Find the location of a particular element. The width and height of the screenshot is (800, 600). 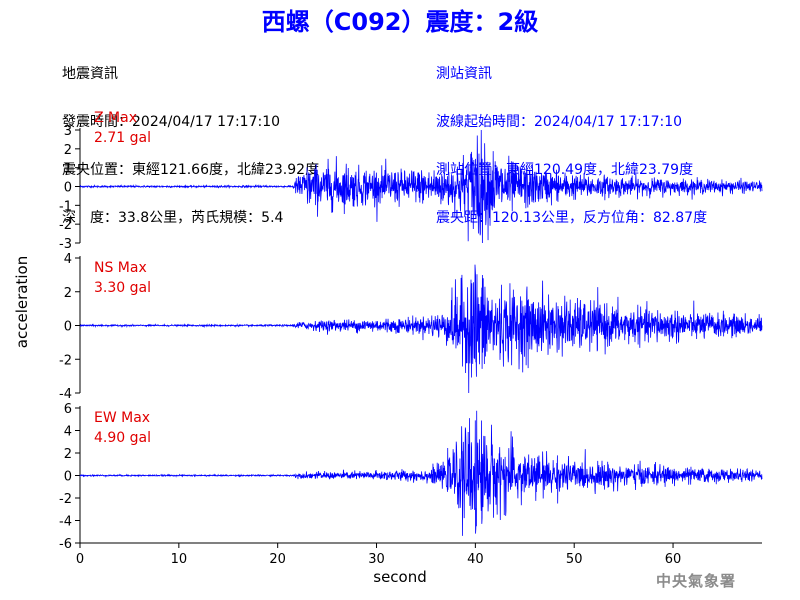

z-channel-label: Z Max 2.71 gal is located at coordinates (122, 128).